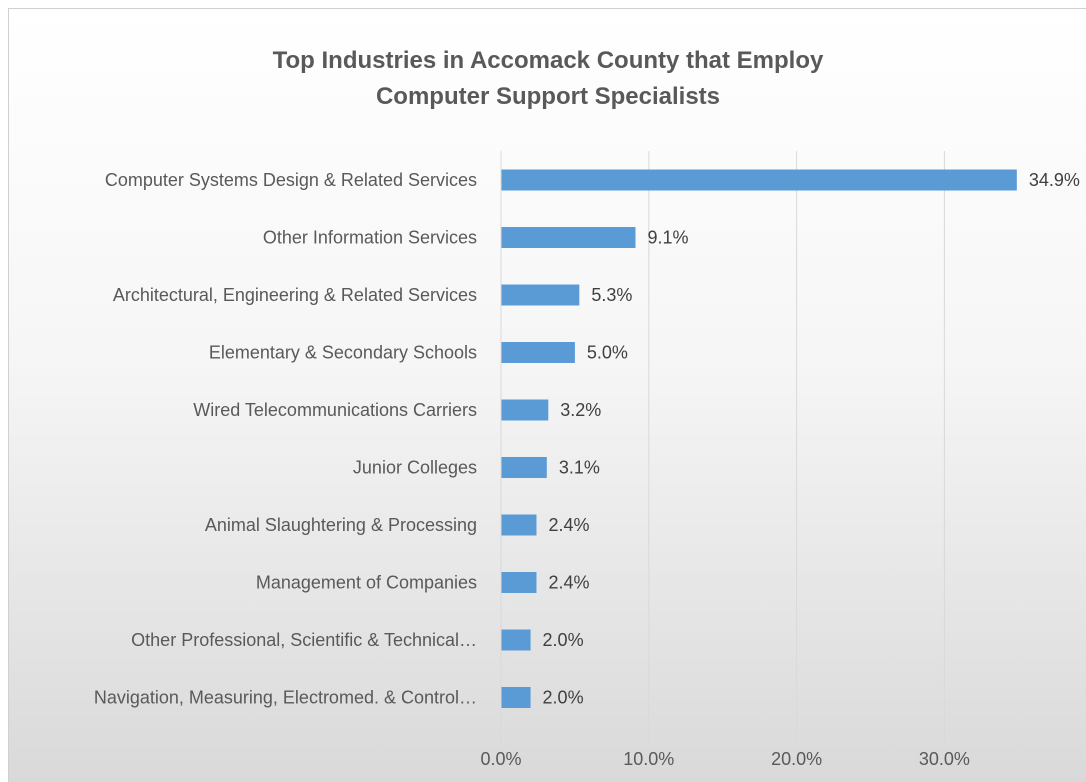  Describe the element at coordinates (944, 759) in the screenshot. I see `x-tick-label-3: 30.0%` at that location.